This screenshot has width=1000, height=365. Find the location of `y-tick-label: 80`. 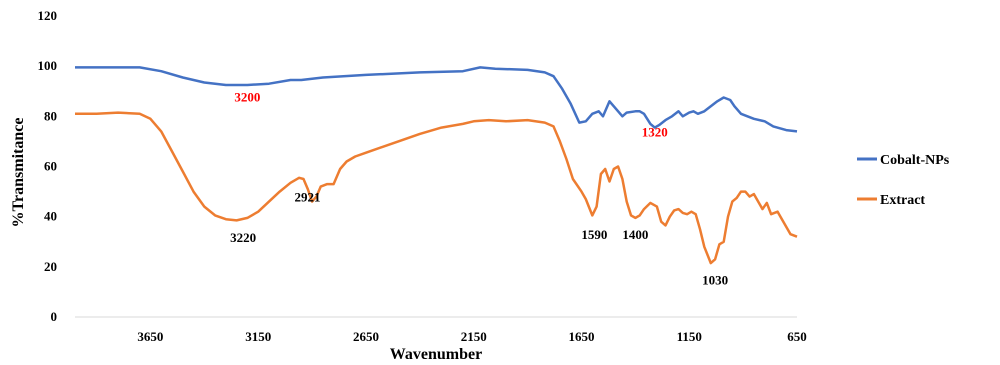

y-tick-label: 80 is located at coordinates (50, 115).